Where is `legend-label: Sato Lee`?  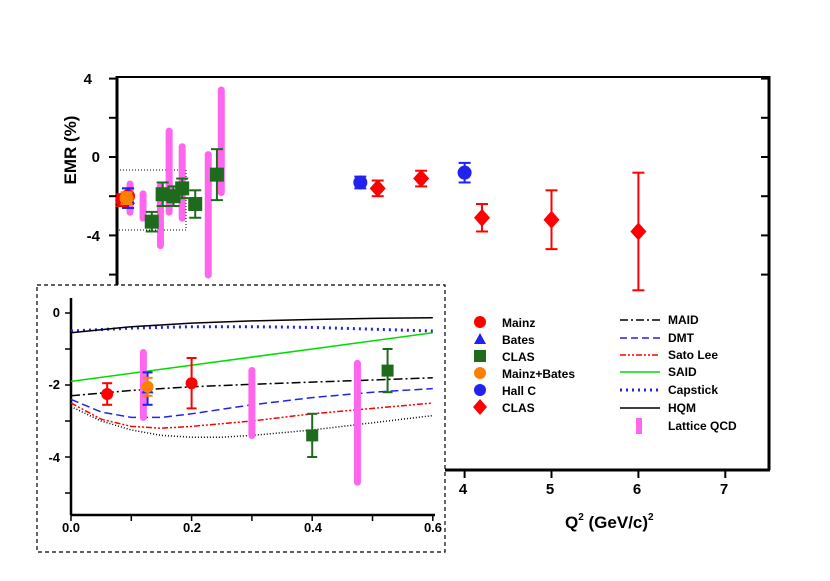 legend-label: Sato Lee is located at coordinates (693, 355).